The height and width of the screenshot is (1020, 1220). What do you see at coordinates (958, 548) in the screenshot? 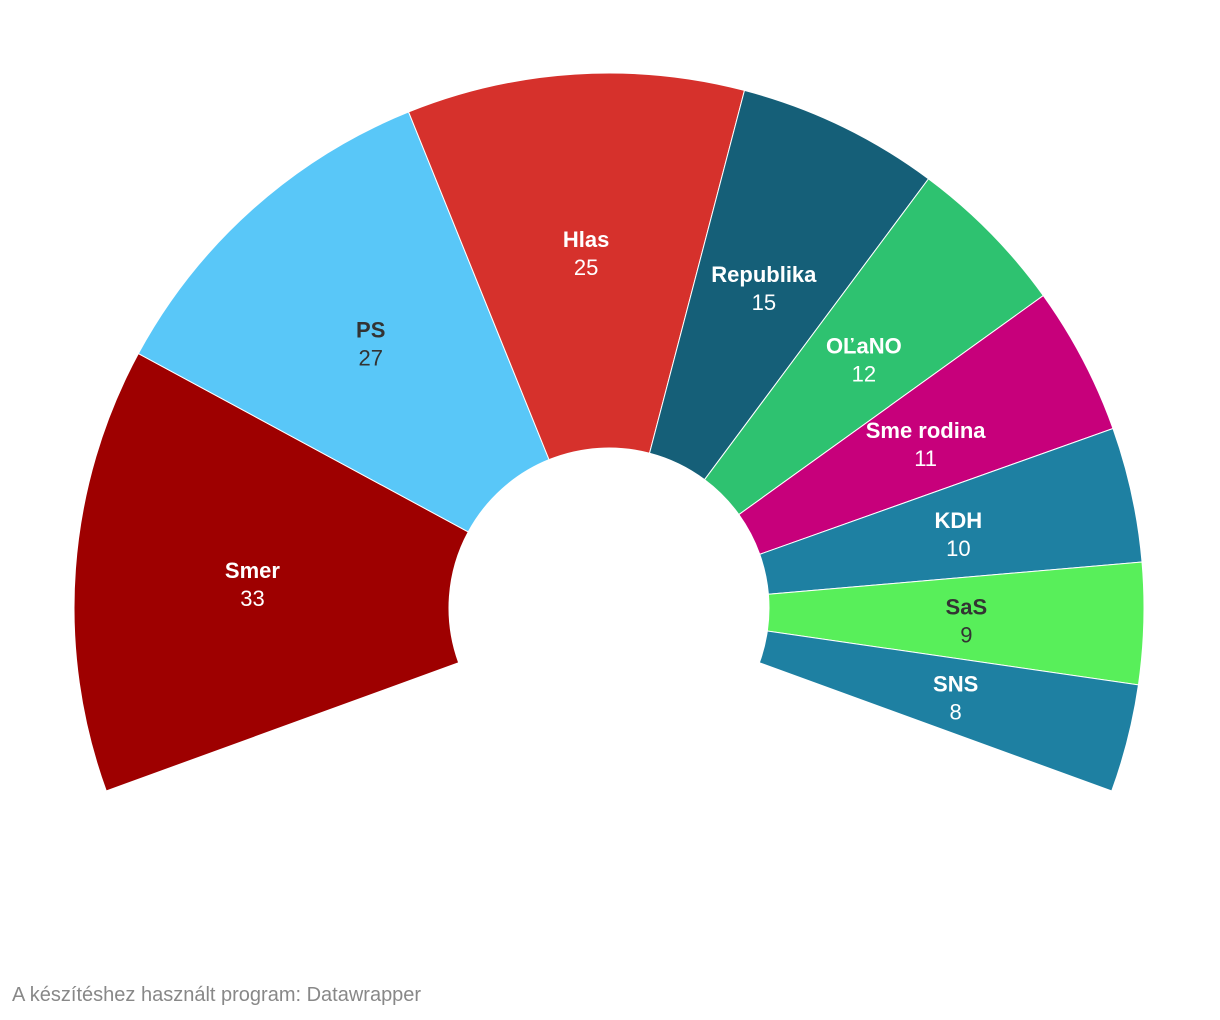
I see `segment-label-value: 10` at bounding box center [958, 548].